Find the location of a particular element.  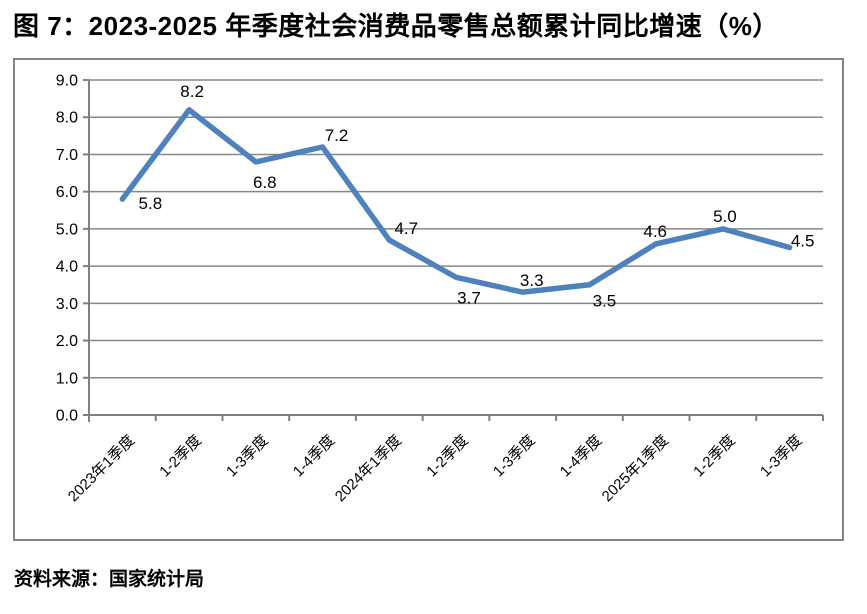

data-point-label: 4.7 is located at coordinates (406, 228).